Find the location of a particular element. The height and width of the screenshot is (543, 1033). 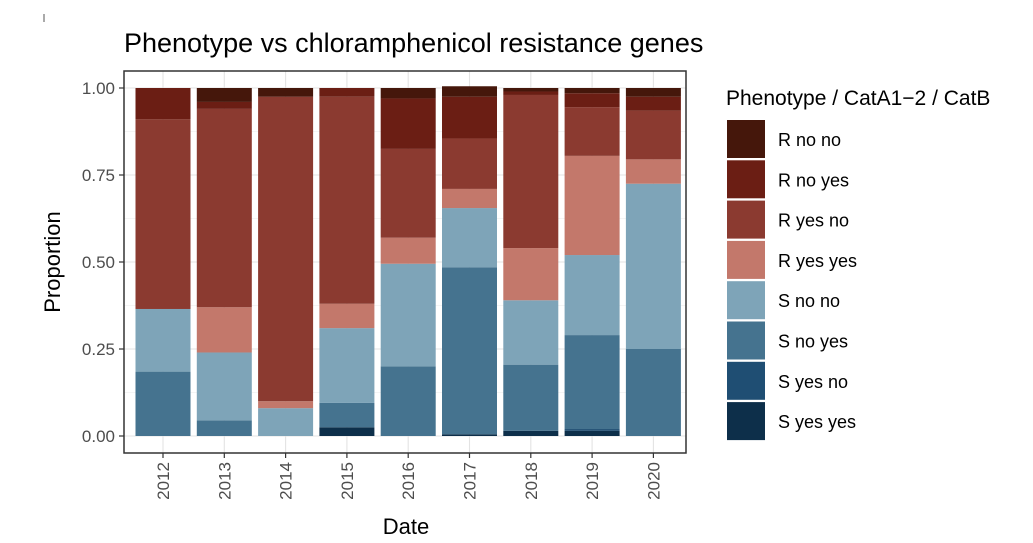

x-tick-label: 2014 is located at coordinates (286, 481).